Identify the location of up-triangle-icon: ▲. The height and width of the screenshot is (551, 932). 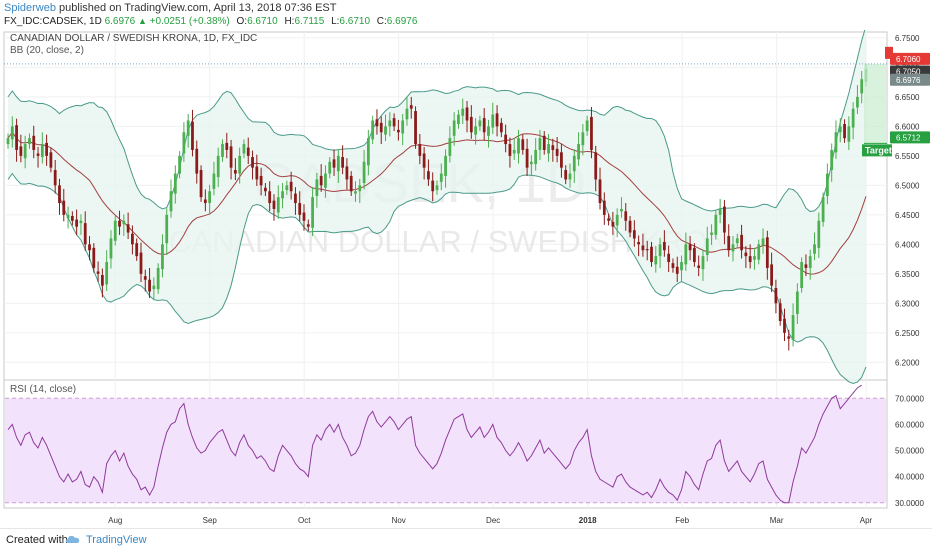
(142, 21).